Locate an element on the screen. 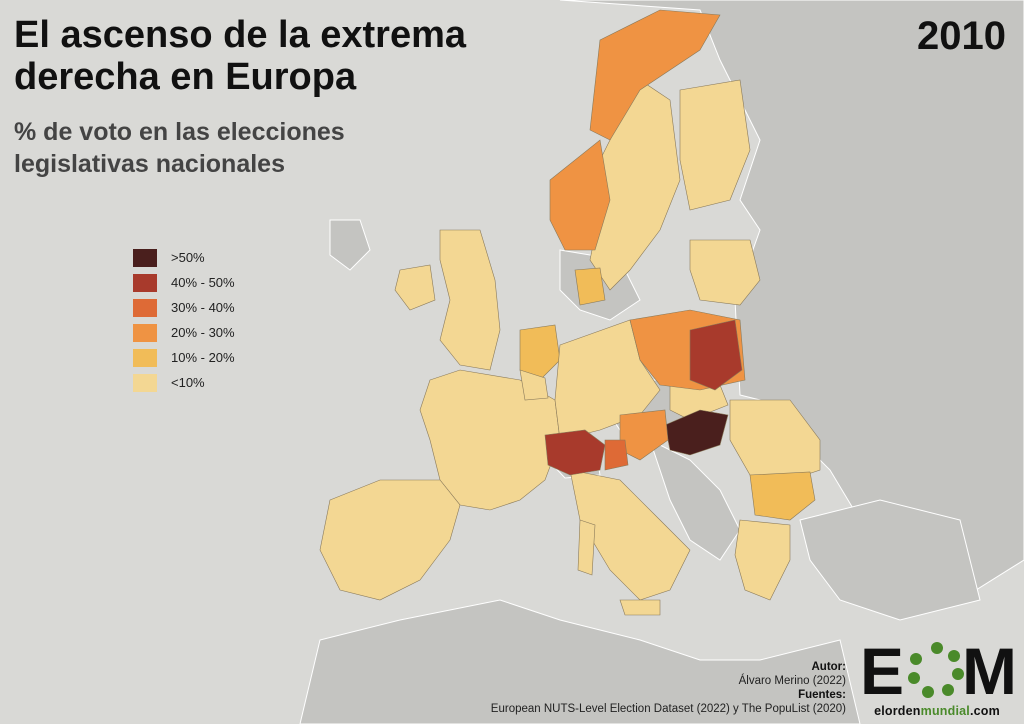 This screenshot has width=1024, height=724. logo-o-ring is located at coordinates (936, 670).